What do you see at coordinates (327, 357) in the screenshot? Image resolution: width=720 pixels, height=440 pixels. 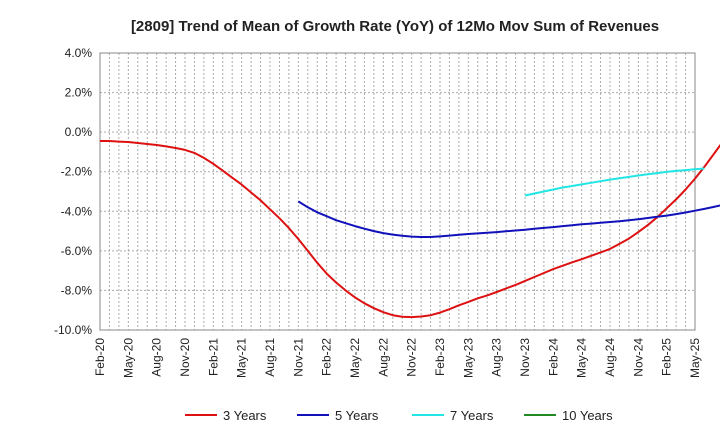 I see `x-tick-label: Feb-22` at bounding box center [327, 357].